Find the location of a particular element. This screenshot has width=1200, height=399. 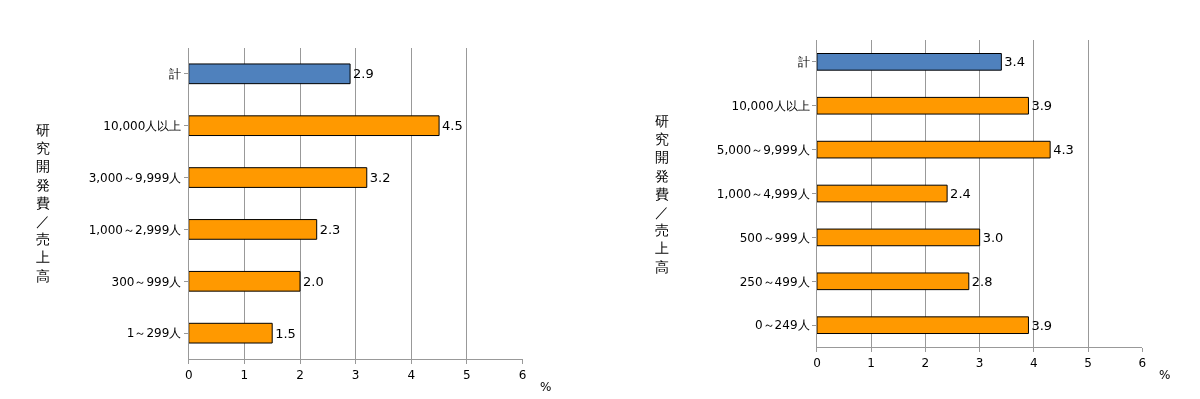

data-label: 2.3 is located at coordinates (330, 229).